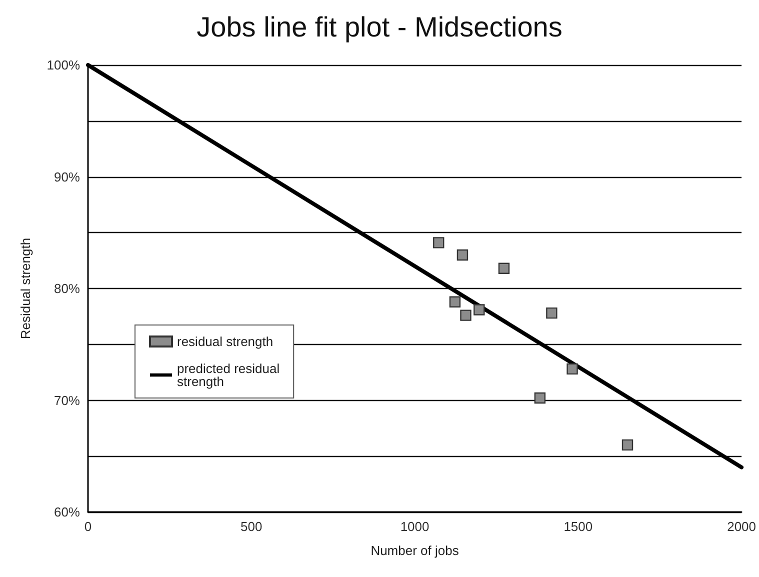  I want to click on x-tick-label: 0, so click(88, 526).